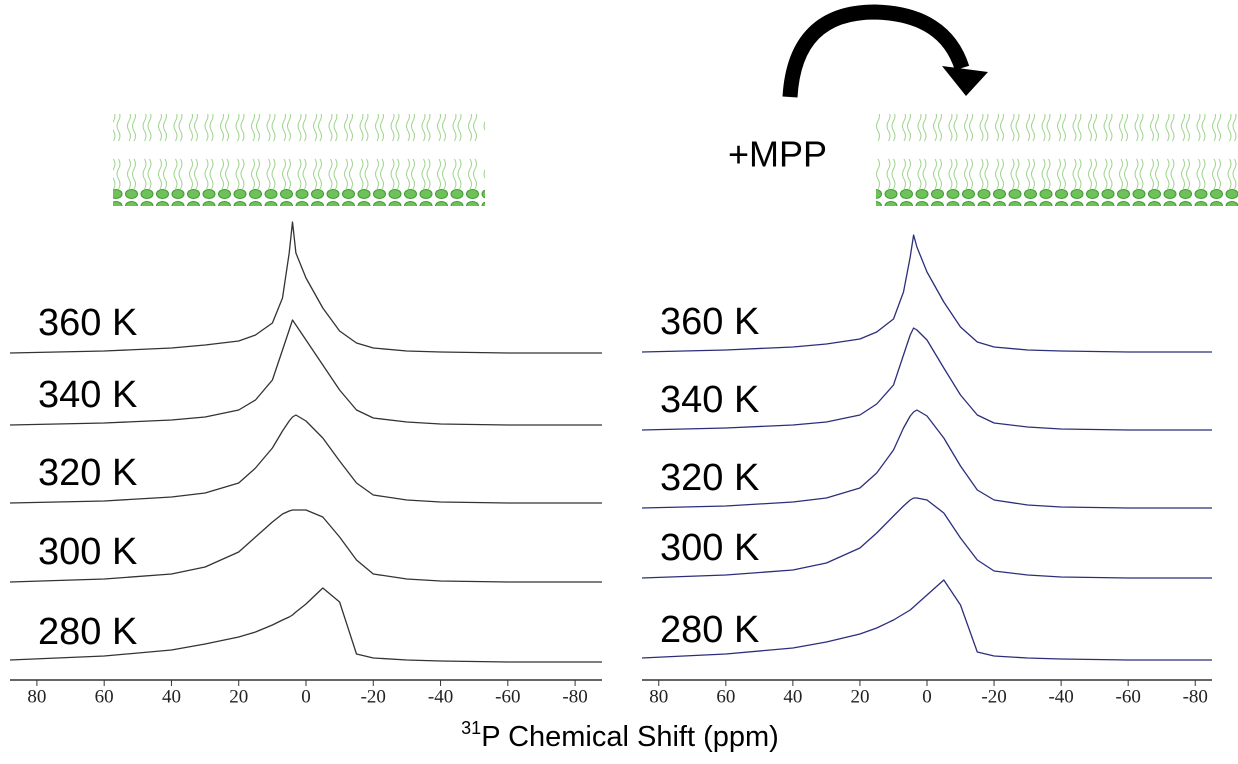 The width and height of the screenshot is (1238, 764). Describe the element at coordinates (630, 737) in the screenshot. I see `x-axis-title-text: P Chemical Shift (ppm)` at that location.